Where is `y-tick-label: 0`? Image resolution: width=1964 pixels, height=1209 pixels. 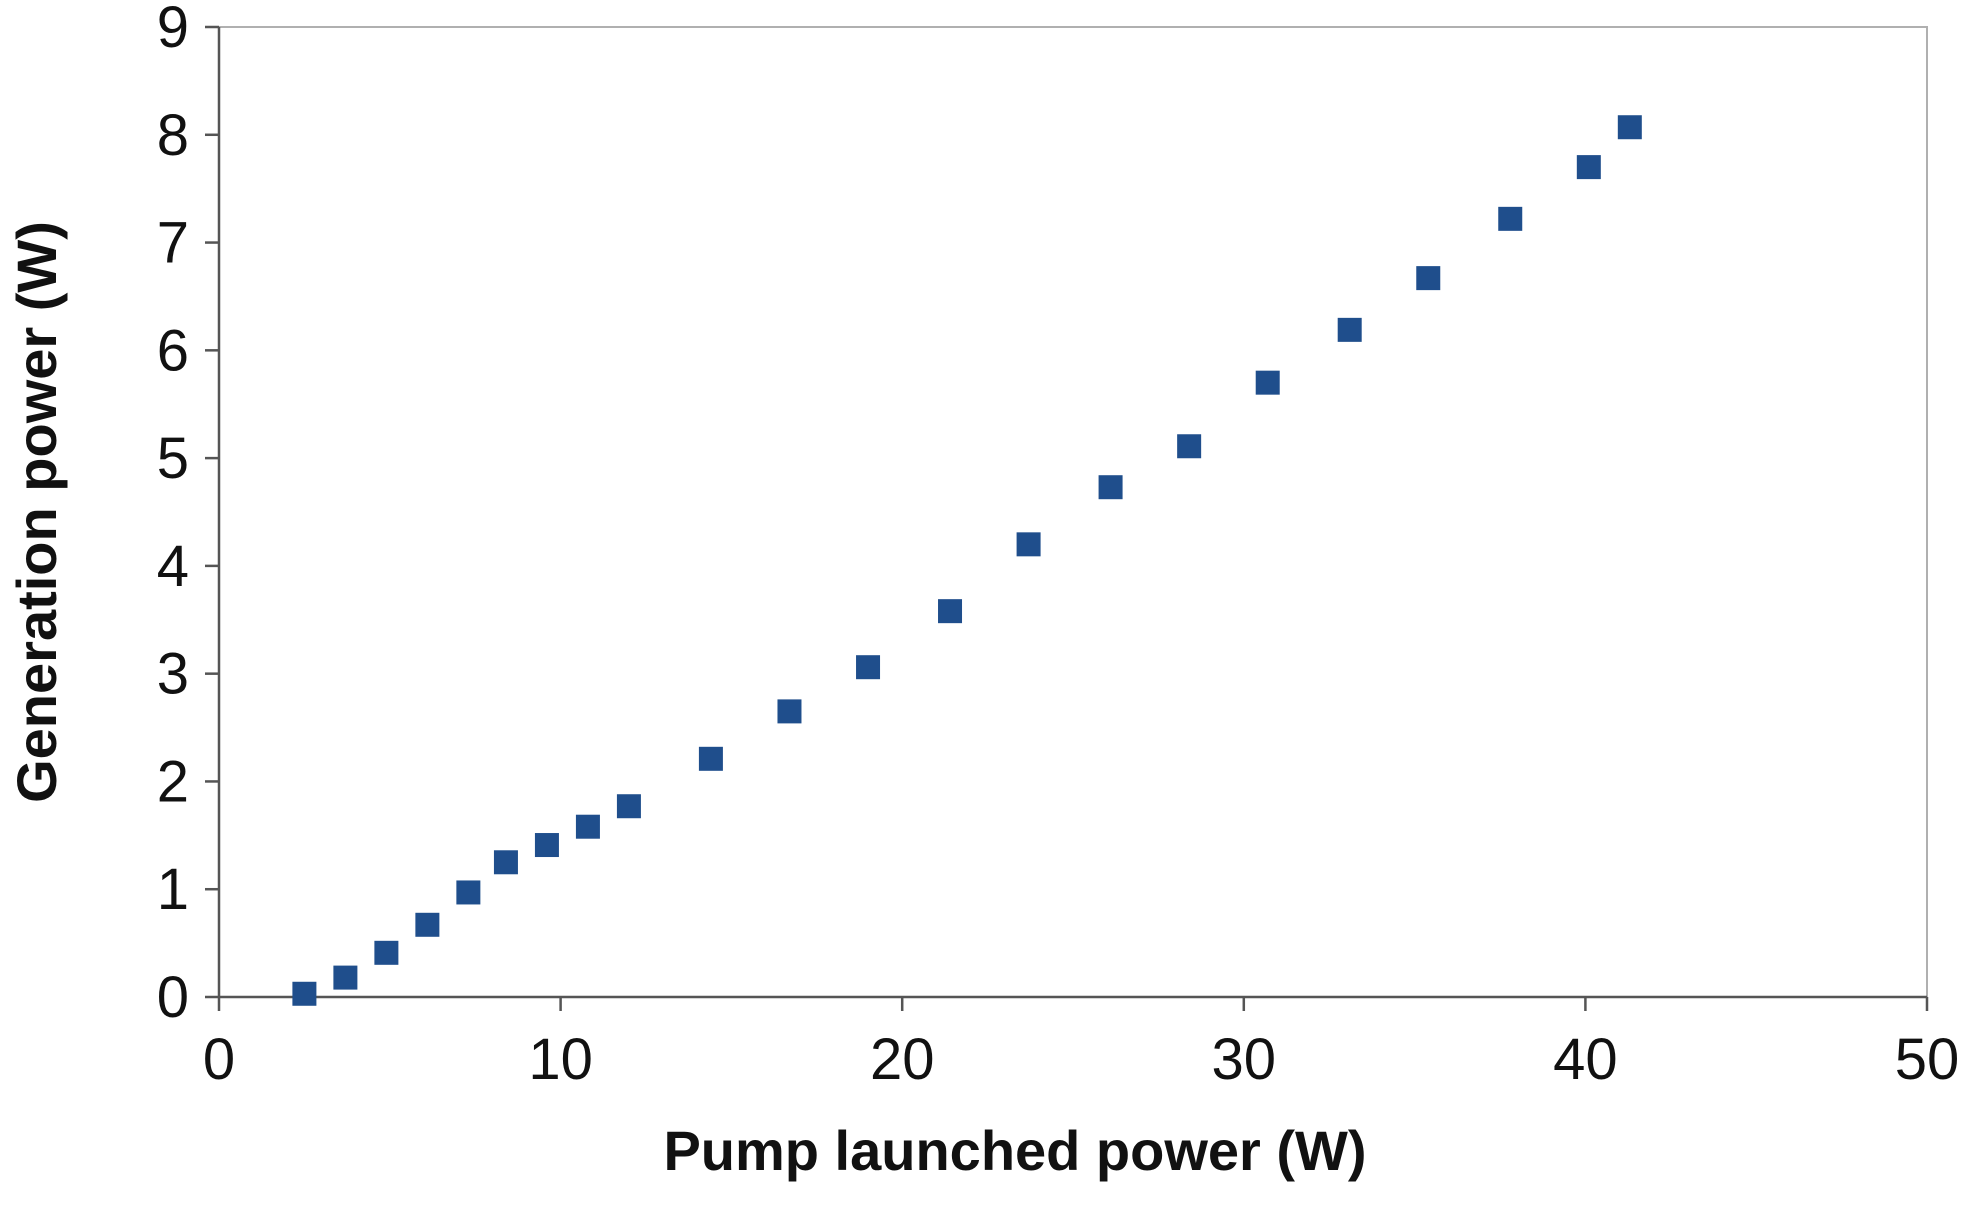
y-tick-label: 0 is located at coordinates (173, 997).